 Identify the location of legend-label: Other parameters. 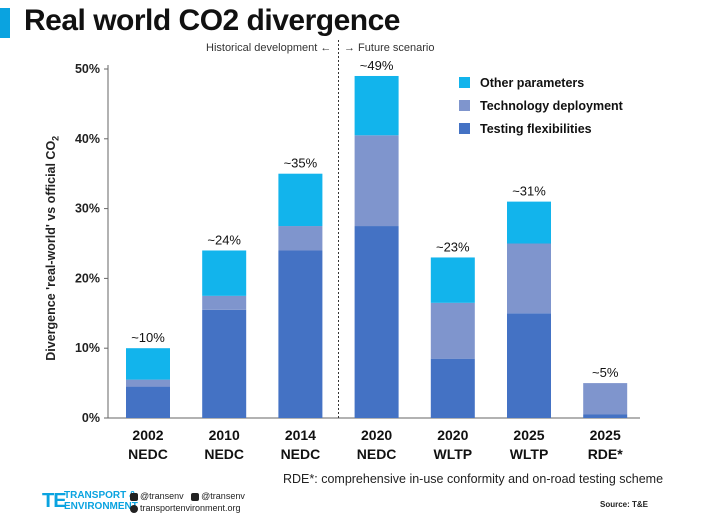
(532, 83).